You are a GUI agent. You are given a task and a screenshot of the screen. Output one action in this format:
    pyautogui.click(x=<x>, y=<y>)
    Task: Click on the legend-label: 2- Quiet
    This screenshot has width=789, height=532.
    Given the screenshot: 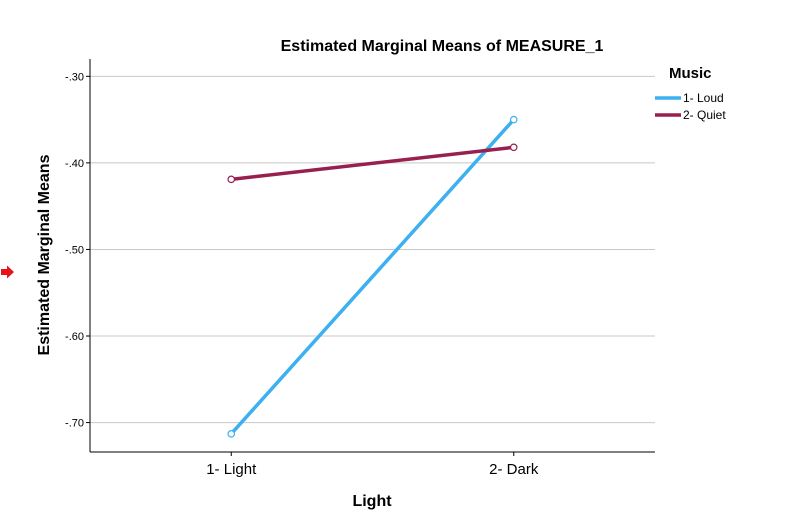 What is the action you would take?
    pyautogui.click(x=704, y=115)
    